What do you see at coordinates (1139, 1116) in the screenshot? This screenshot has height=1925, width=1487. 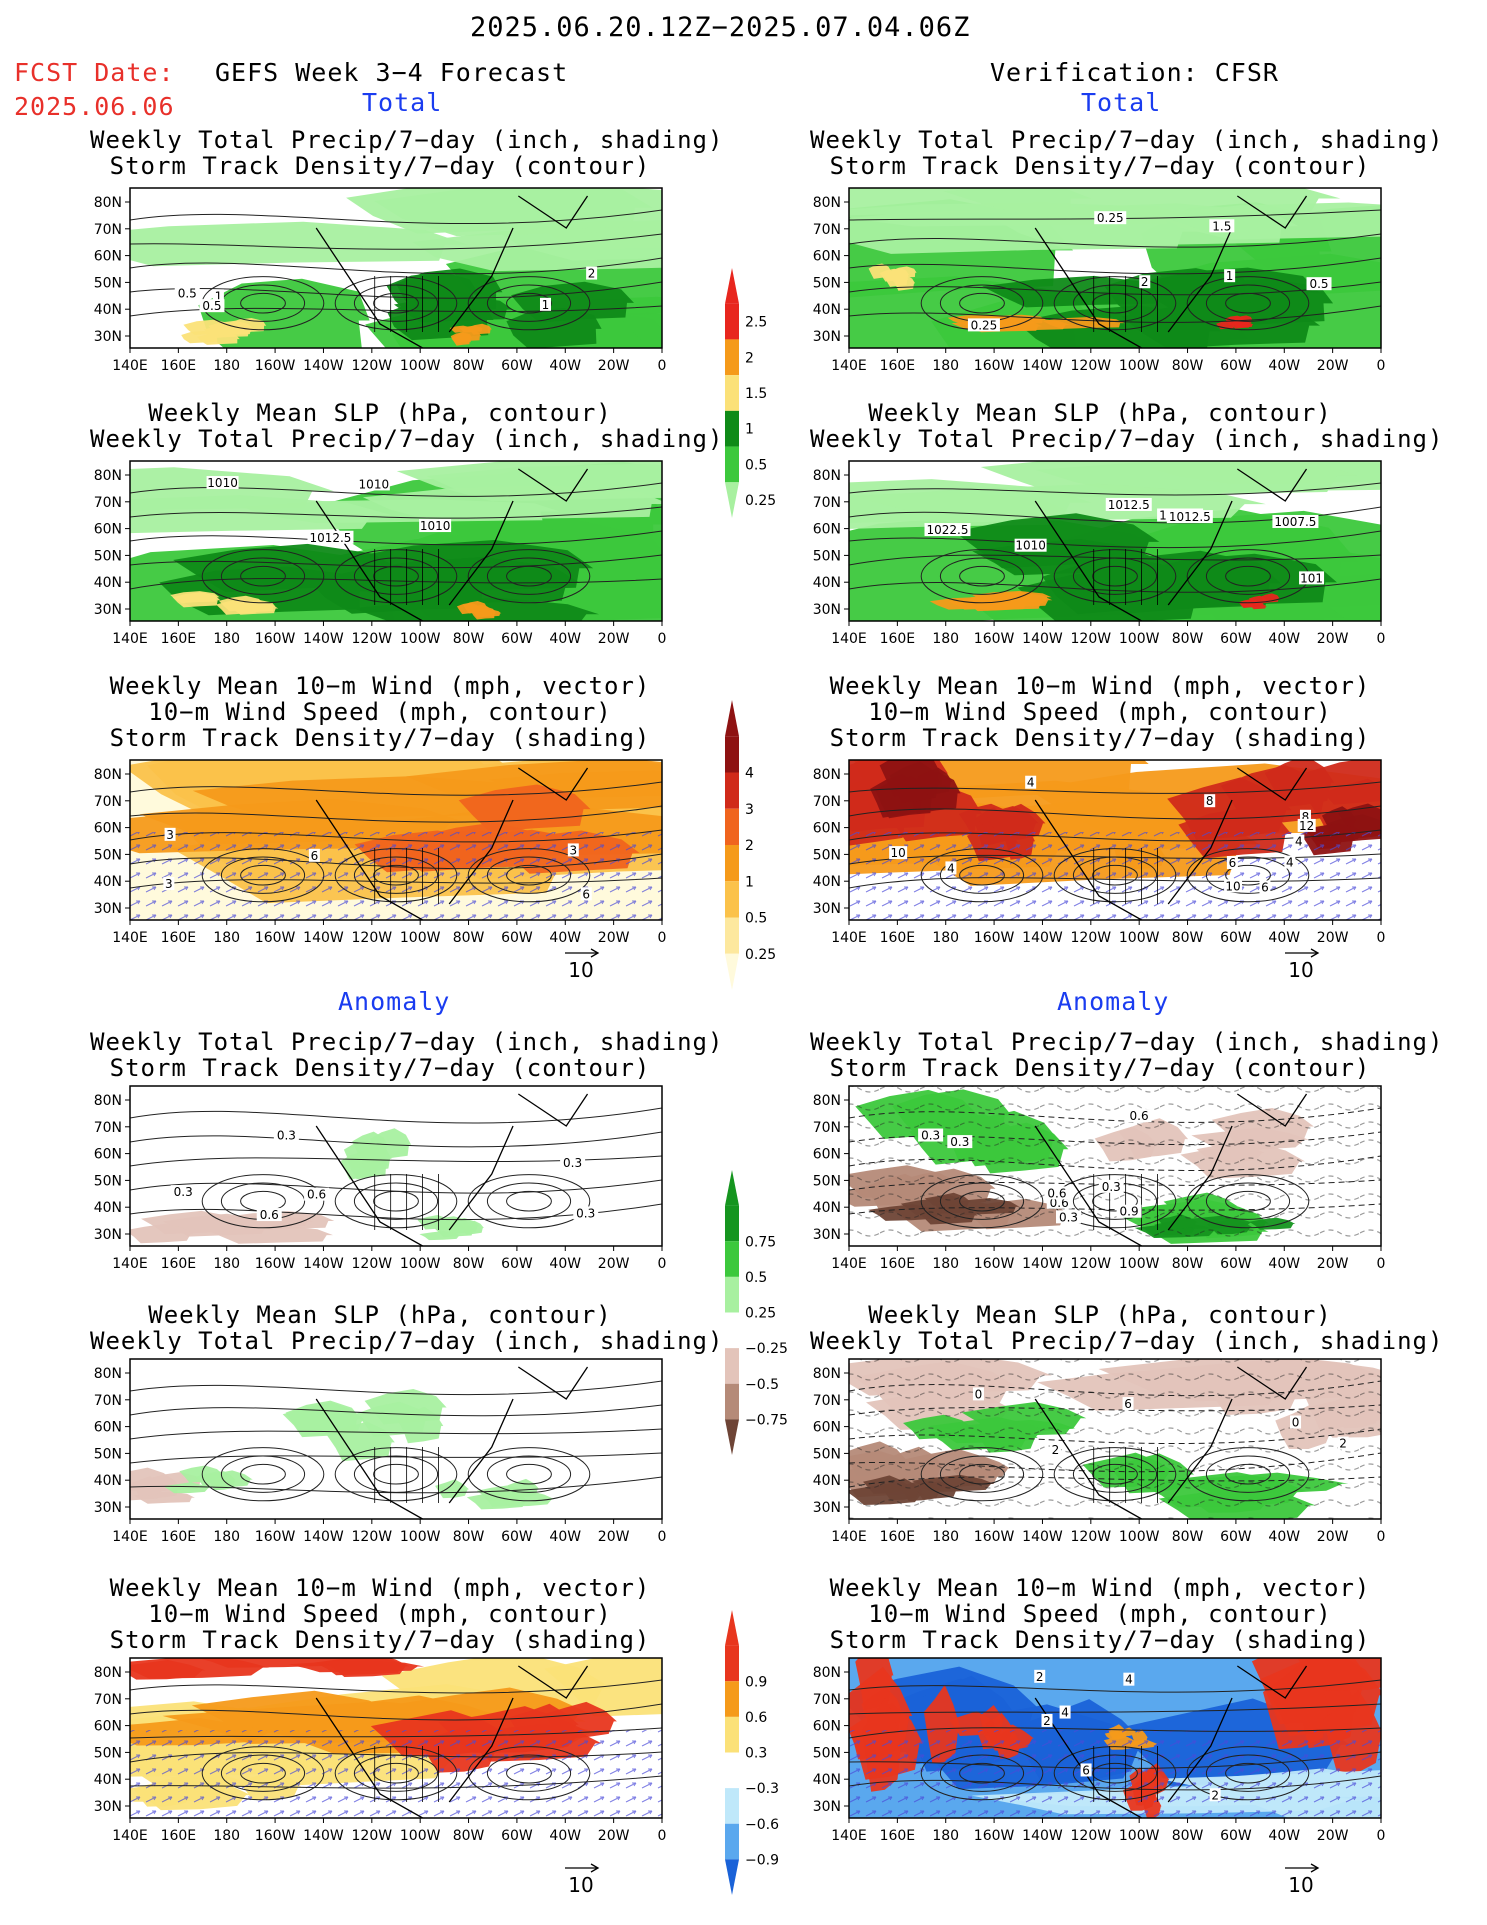 I see `contour-label: 0.6` at bounding box center [1139, 1116].